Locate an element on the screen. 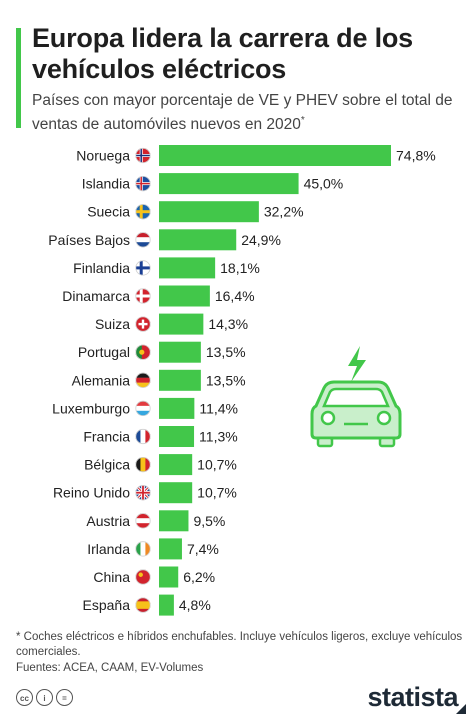  bar-row: España 4,8% is located at coordinates (147, 605).